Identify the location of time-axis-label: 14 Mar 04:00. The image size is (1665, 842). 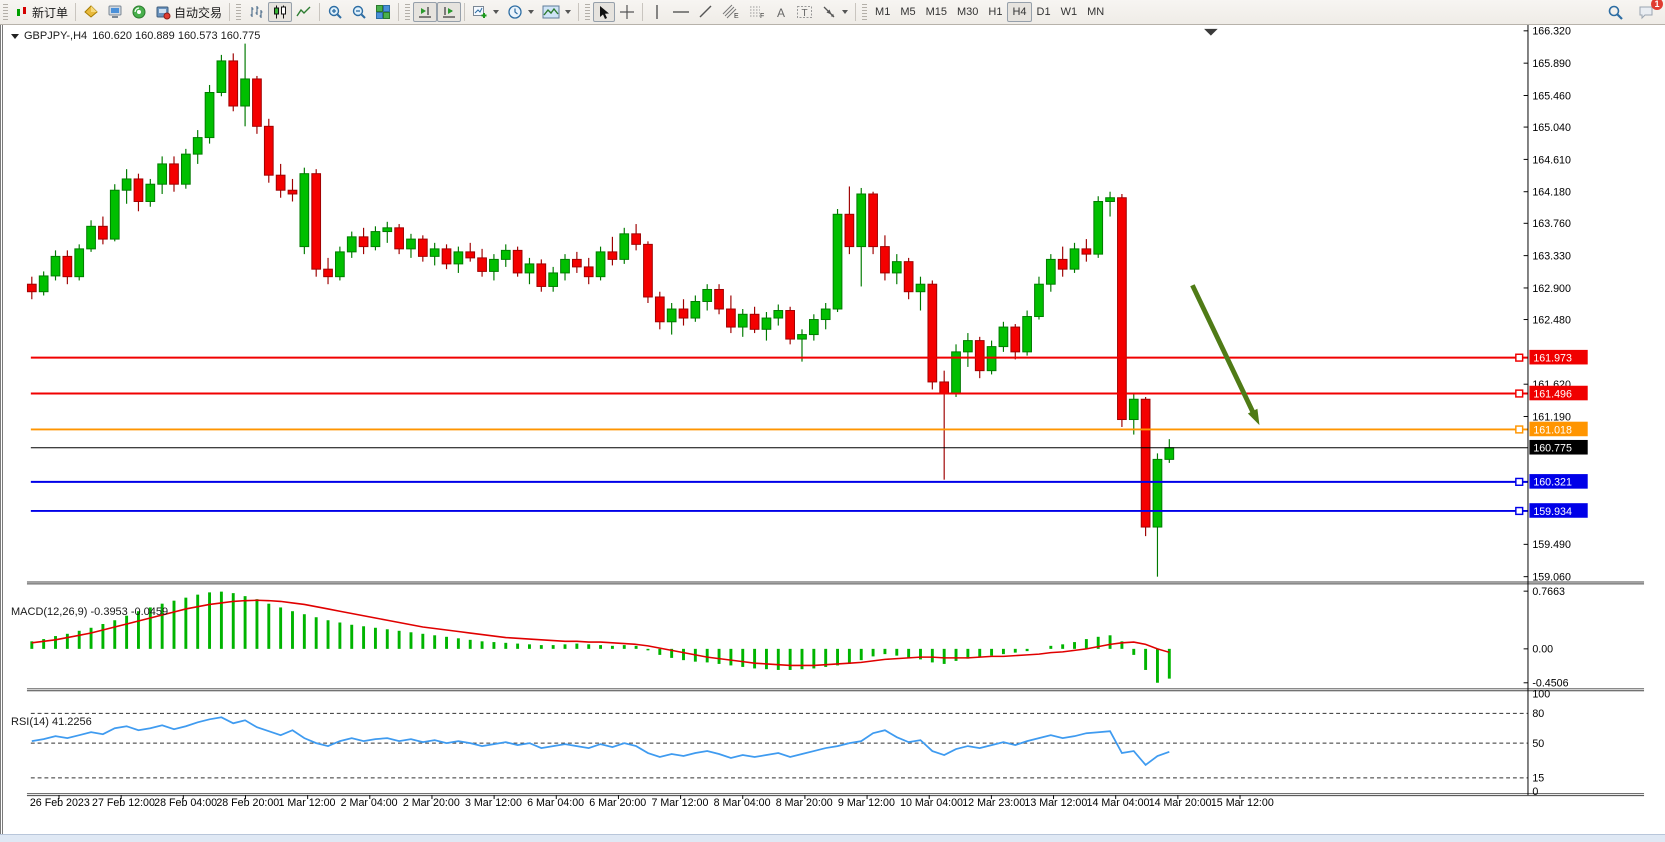
(1118, 803).